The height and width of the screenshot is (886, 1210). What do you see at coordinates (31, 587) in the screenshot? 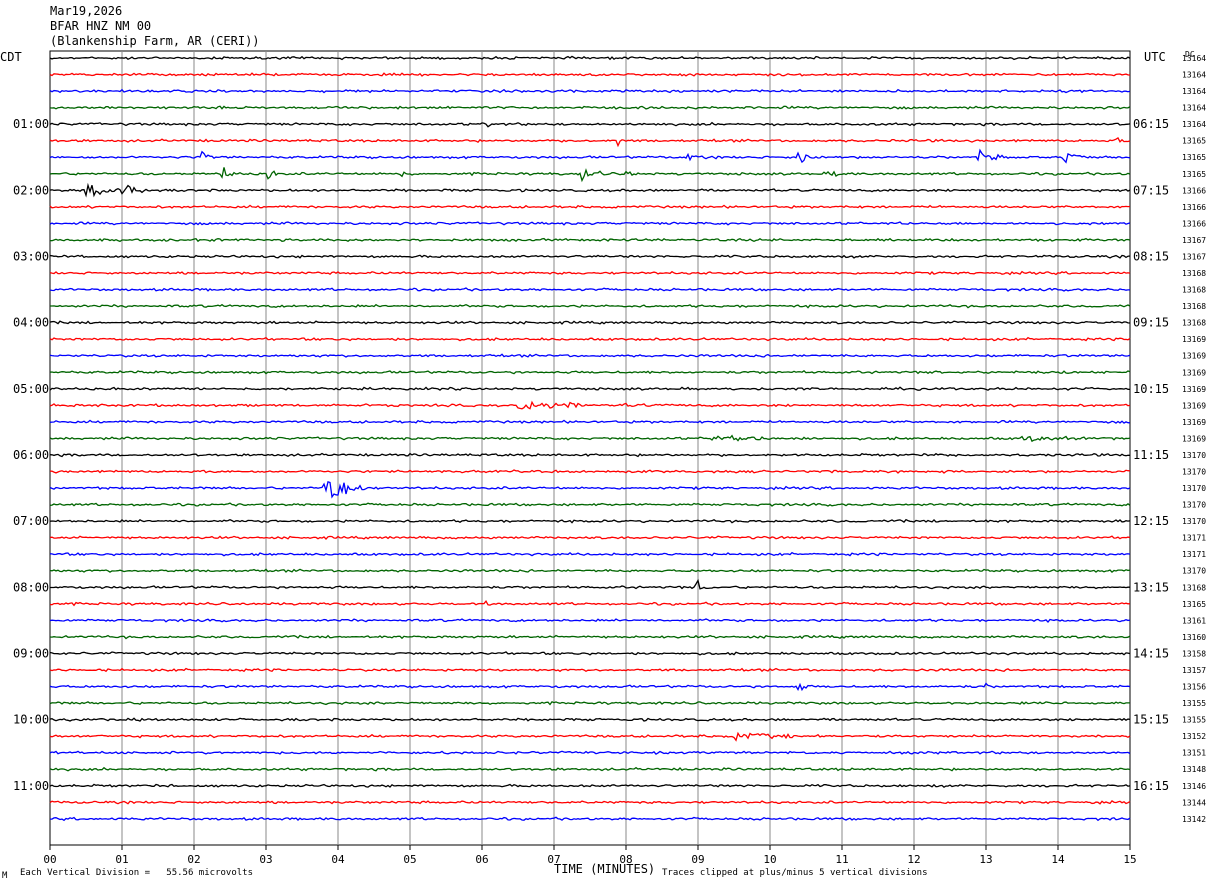
I see `left-hour-label: 08:00` at bounding box center [31, 587].